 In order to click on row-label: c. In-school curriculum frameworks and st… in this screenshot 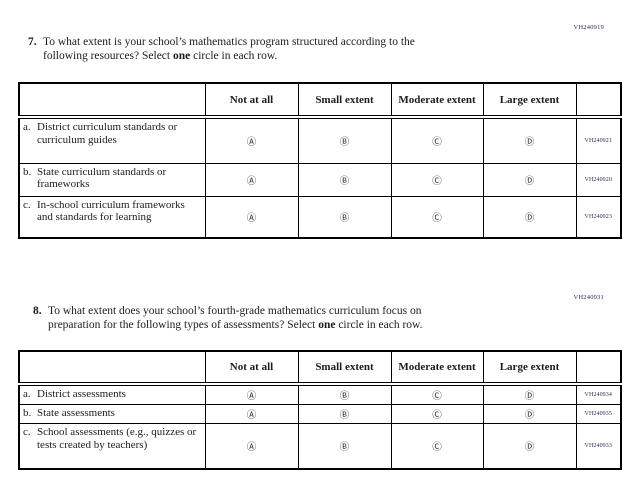, I will do `click(112, 217)`.